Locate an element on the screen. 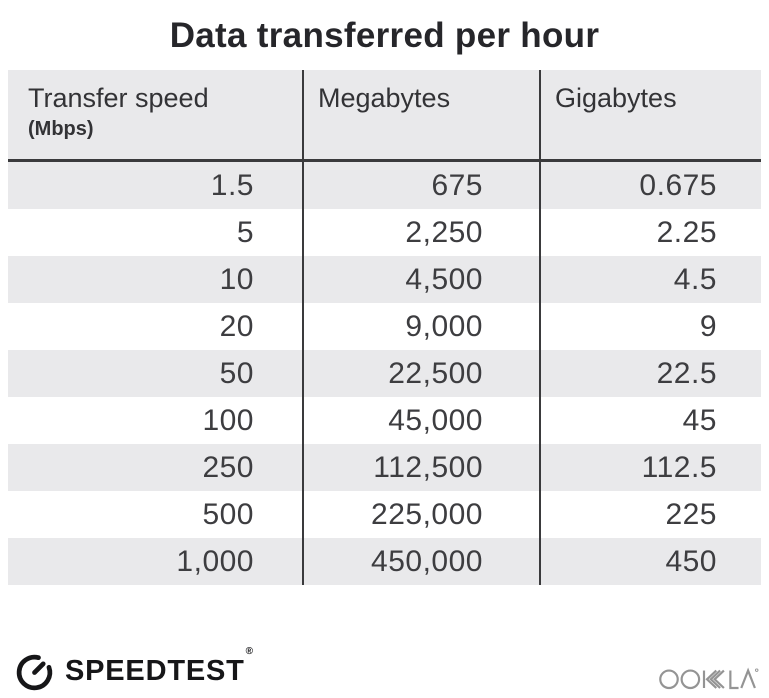 Image resolution: width=769 pixels, height=698 pixels. table-row: 100 45,000 45 is located at coordinates (384, 420).